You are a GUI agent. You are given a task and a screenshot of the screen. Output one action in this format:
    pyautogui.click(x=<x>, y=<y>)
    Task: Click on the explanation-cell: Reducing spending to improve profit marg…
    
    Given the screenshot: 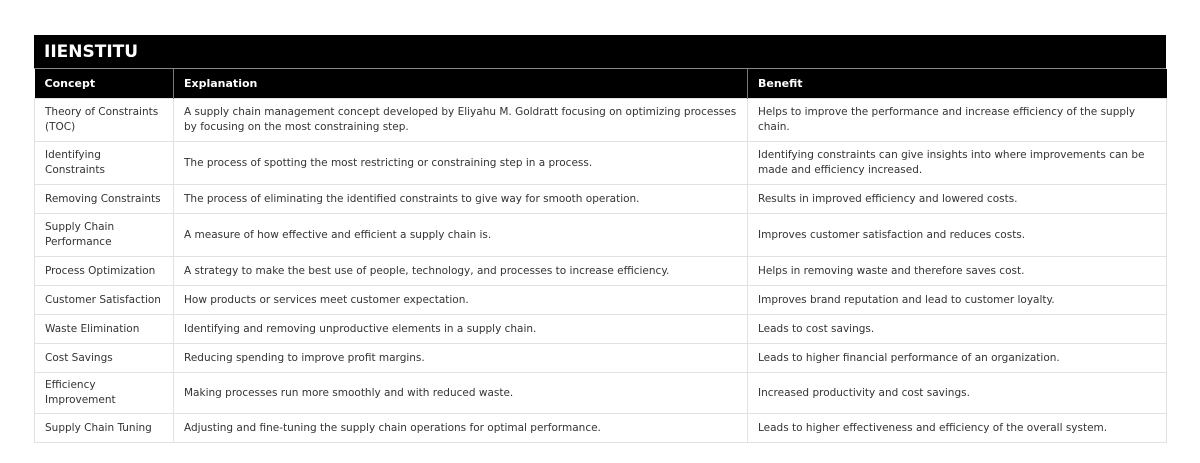 What is the action you would take?
    pyautogui.click(x=460, y=358)
    